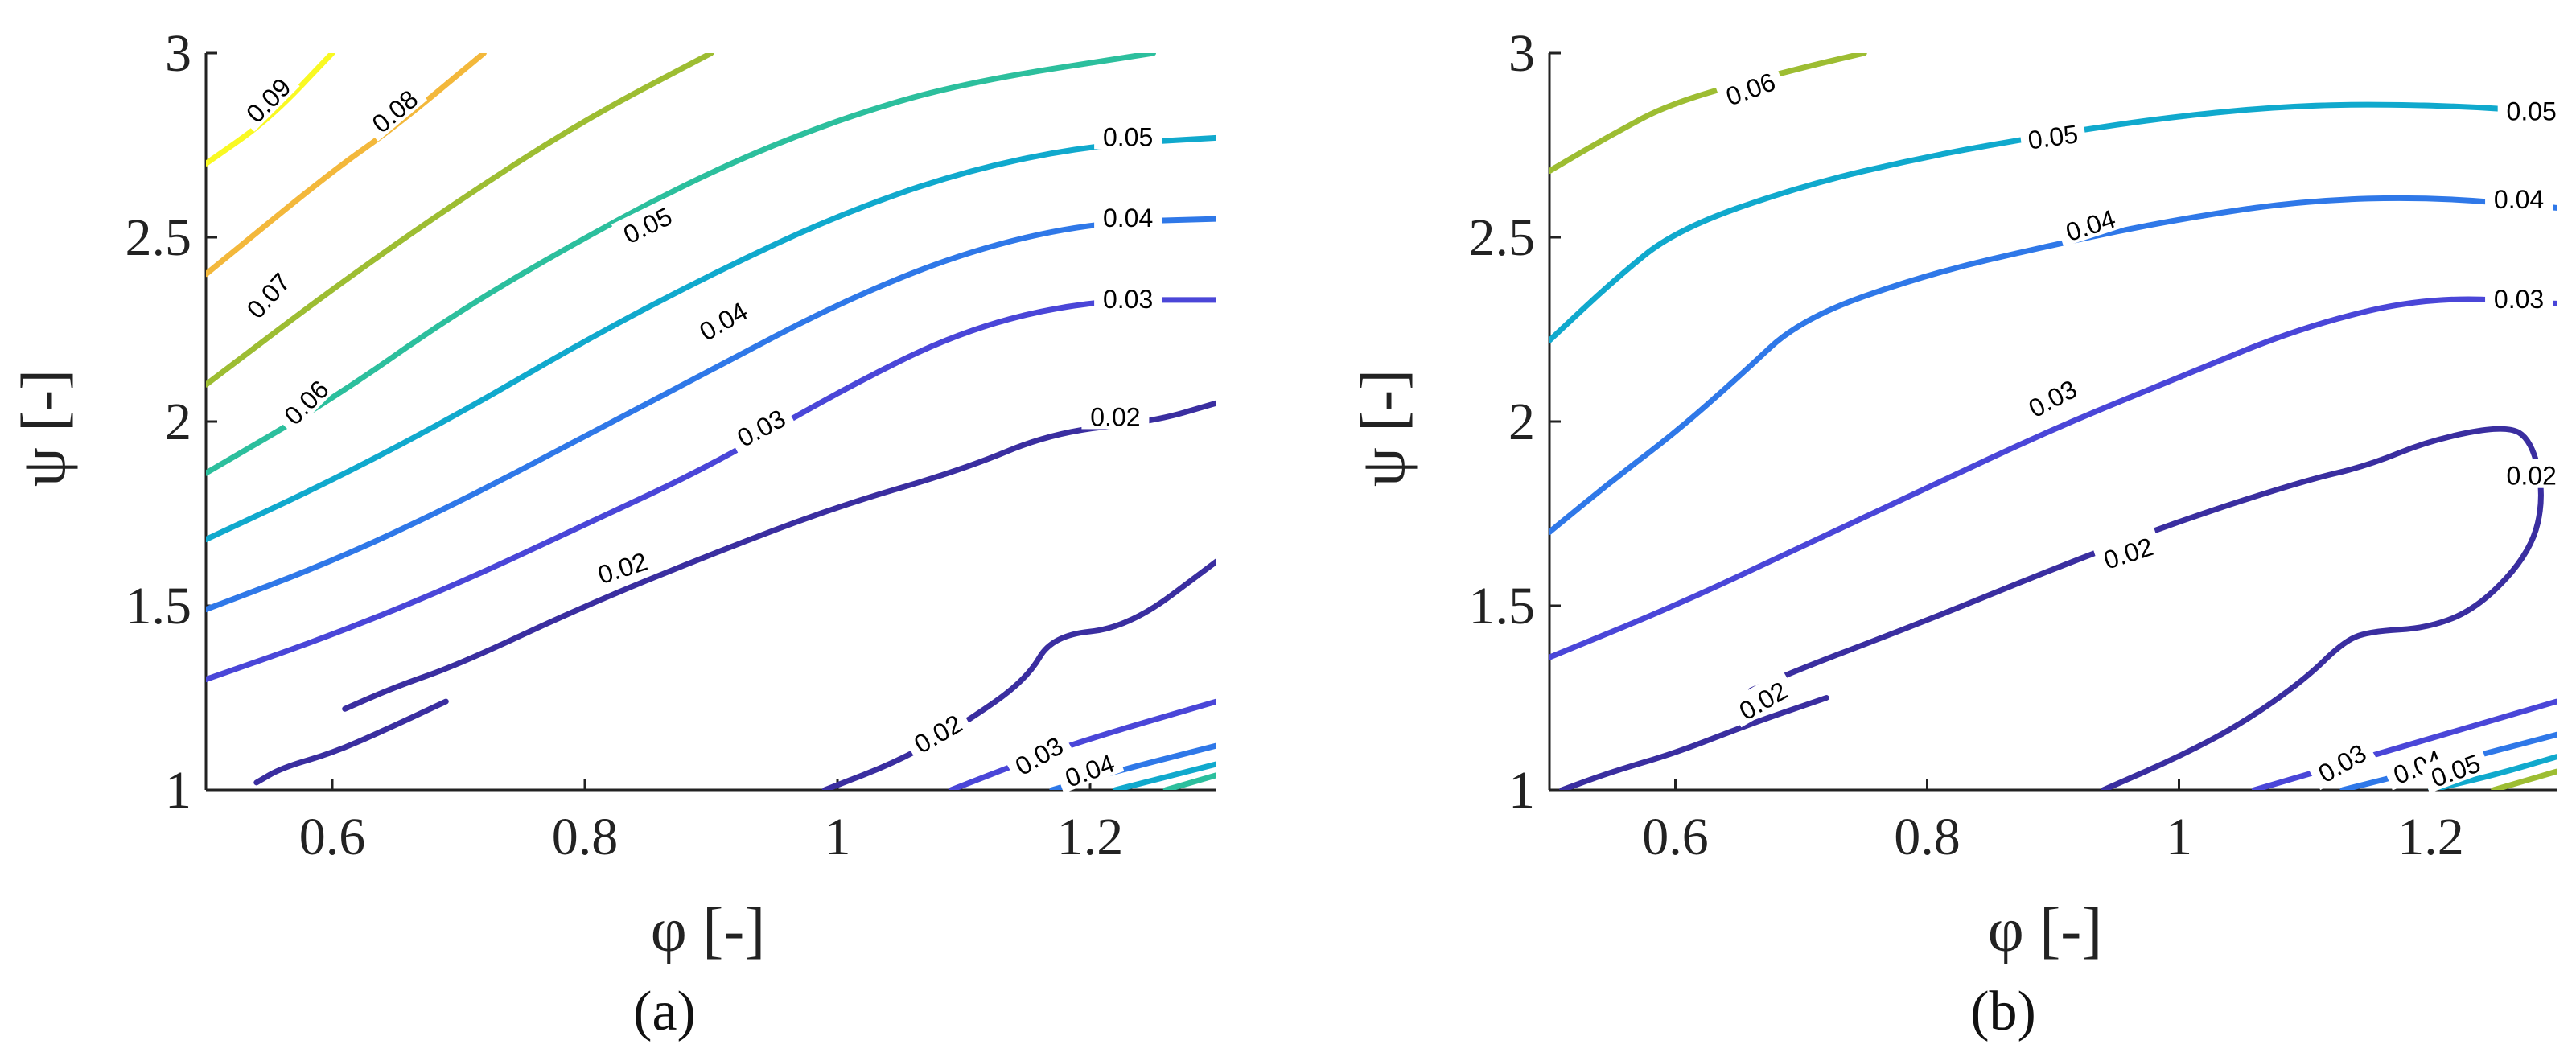 This screenshot has width=2576, height=1057. What do you see at coordinates (664, 1012) in the screenshot?
I see `panel-a-label: (a)` at bounding box center [664, 1012].